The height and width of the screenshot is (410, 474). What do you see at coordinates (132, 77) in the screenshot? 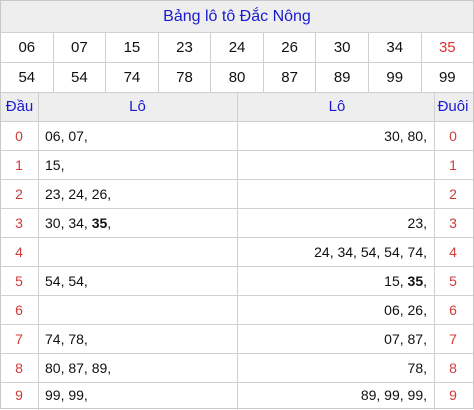
I see `number-cell: 74` at bounding box center [132, 77].